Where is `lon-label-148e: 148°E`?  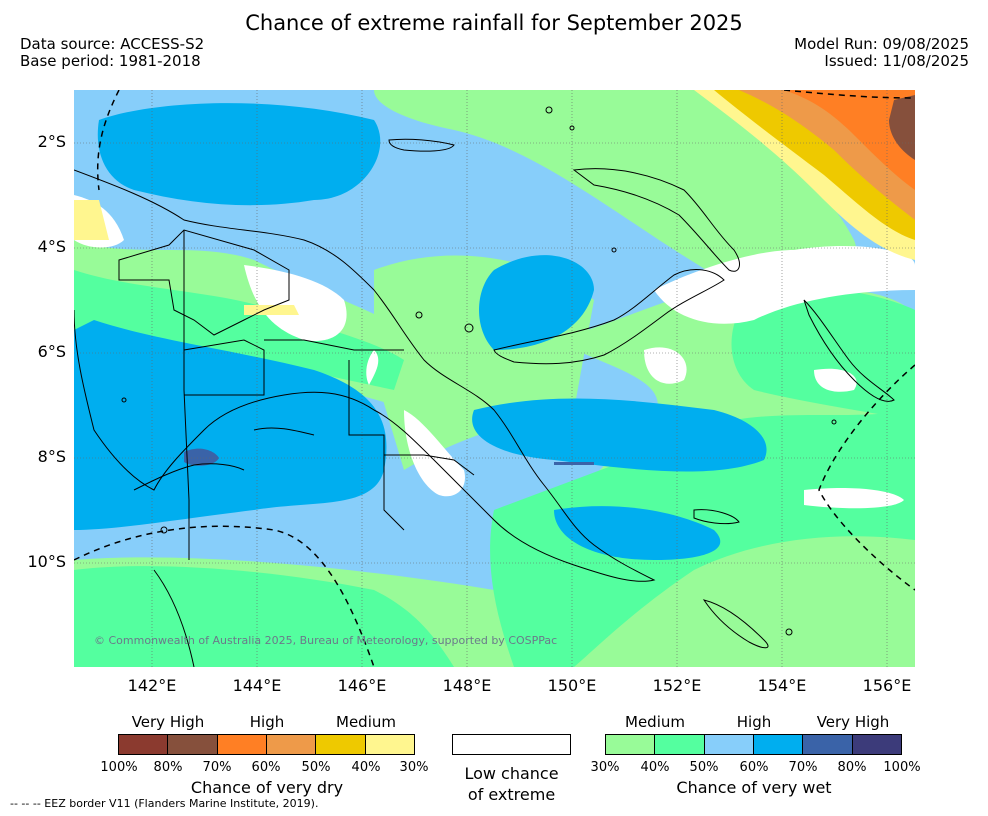 lon-label-148e: 148°E is located at coordinates (467, 685).